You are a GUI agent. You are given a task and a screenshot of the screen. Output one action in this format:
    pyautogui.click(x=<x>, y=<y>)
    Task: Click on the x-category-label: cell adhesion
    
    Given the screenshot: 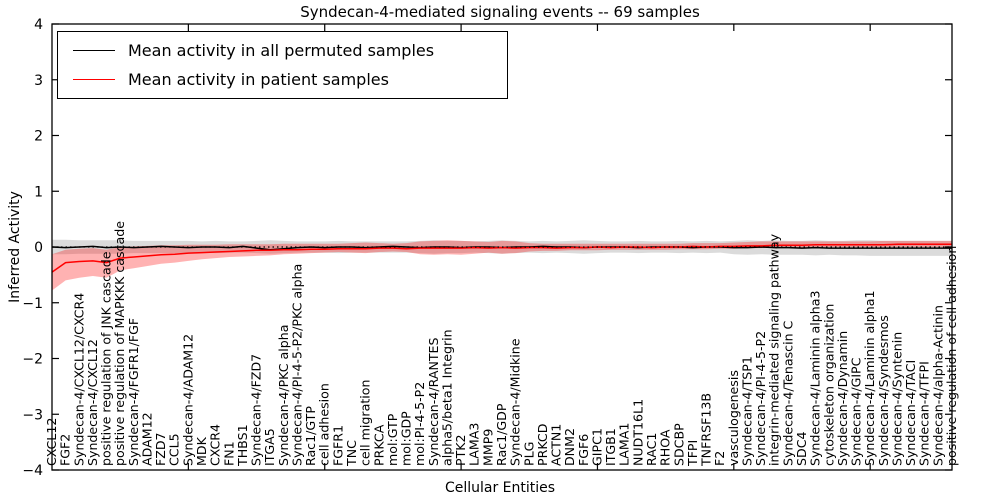 What is the action you would take?
    pyautogui.click(x=324, y=424)
    